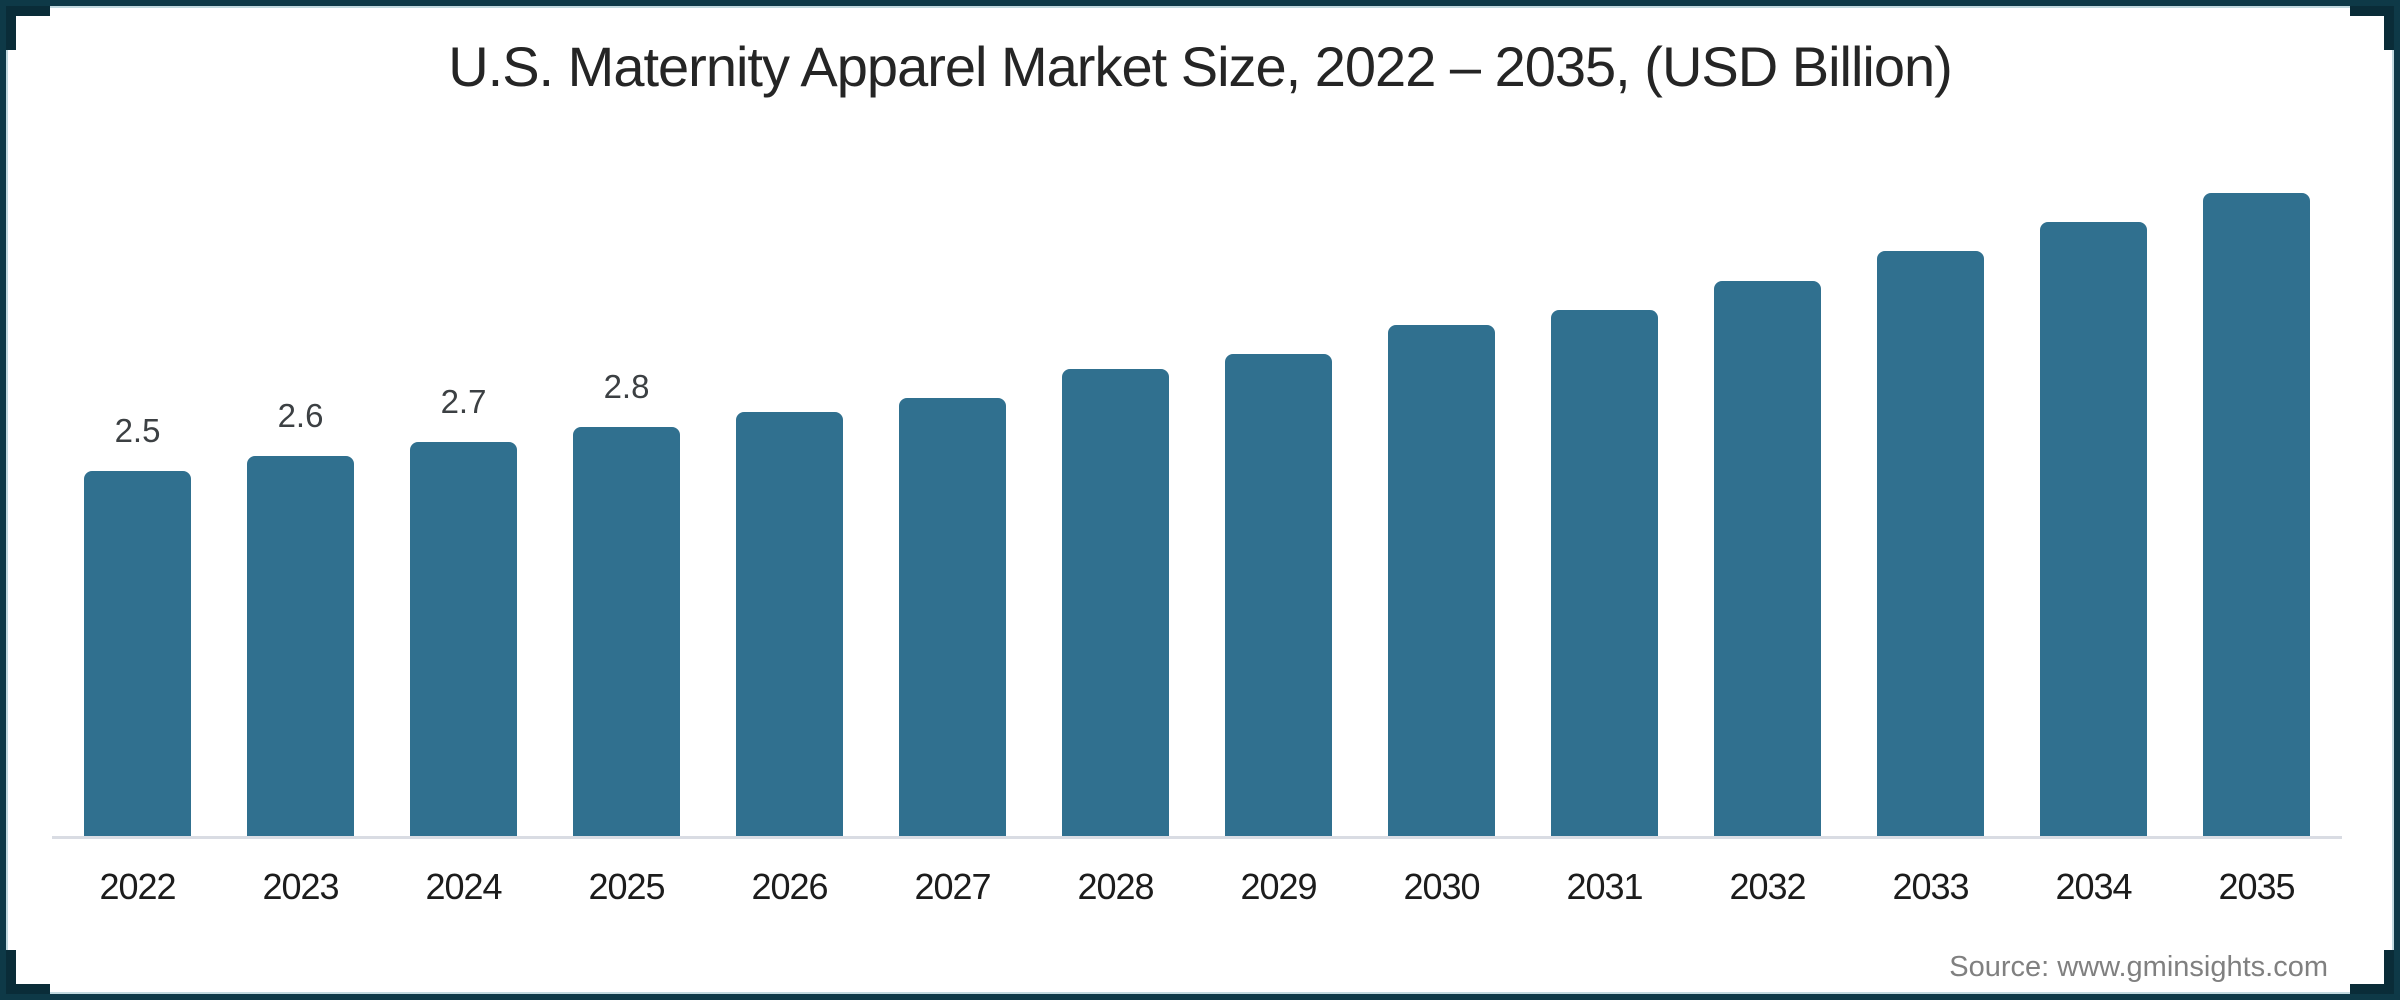 This screenshot has height=1000, width=2400. I want to click on x-axis-label-2026: 2026, so click(789, 886).